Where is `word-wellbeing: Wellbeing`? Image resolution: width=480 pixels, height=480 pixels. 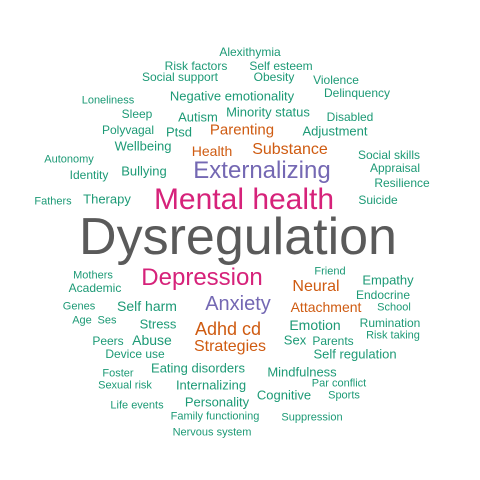 word-wellbeing: Wellbeing is located at coordinates (143, 146).